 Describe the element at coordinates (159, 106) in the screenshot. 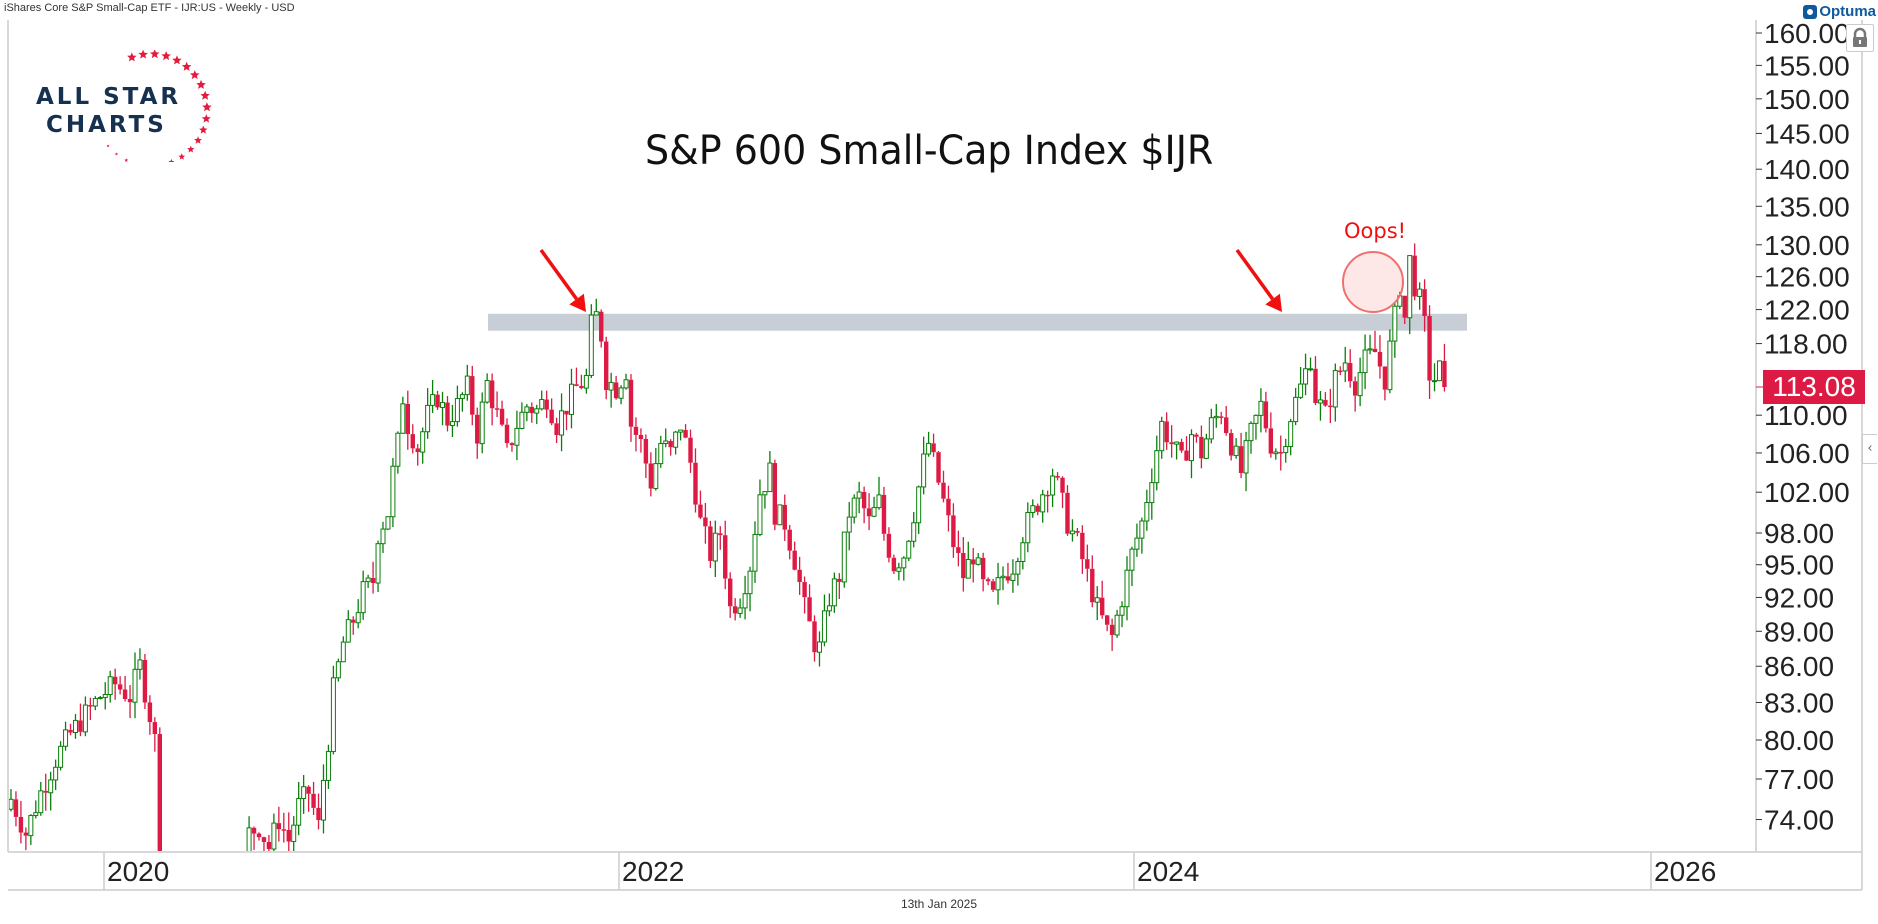

I see `star-ring-icon` at that location.